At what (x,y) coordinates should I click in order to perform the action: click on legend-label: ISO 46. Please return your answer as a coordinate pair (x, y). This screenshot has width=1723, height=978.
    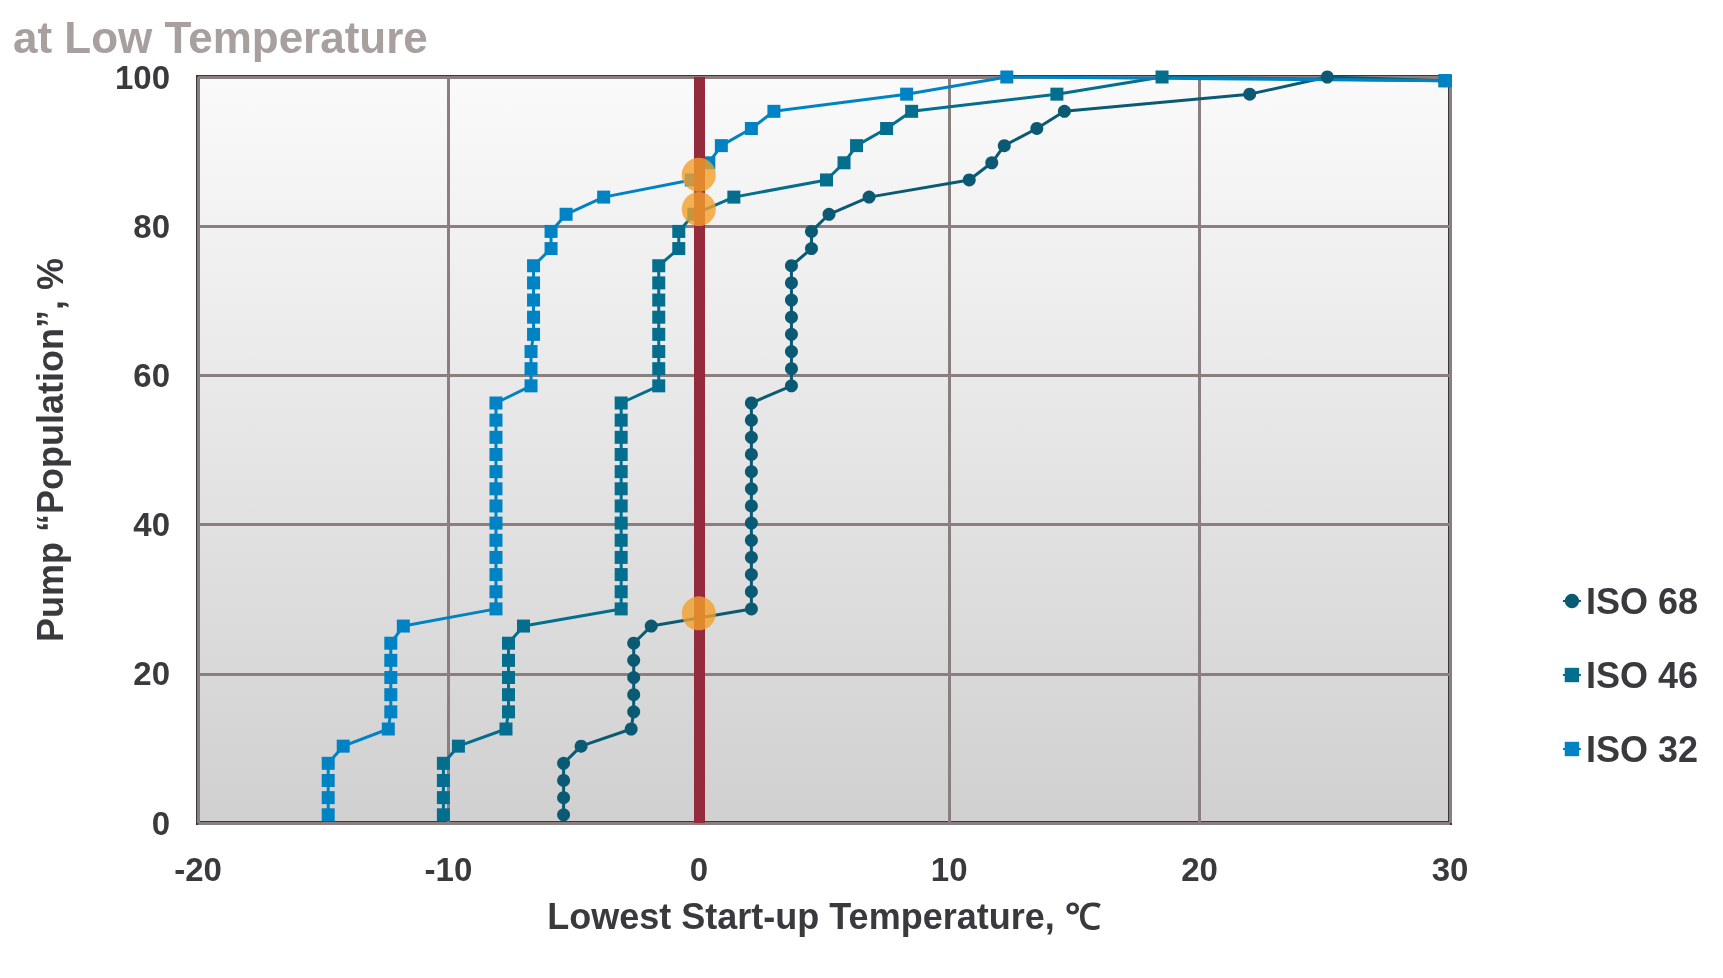
    Looking at the image, I should click on (1641, 675).